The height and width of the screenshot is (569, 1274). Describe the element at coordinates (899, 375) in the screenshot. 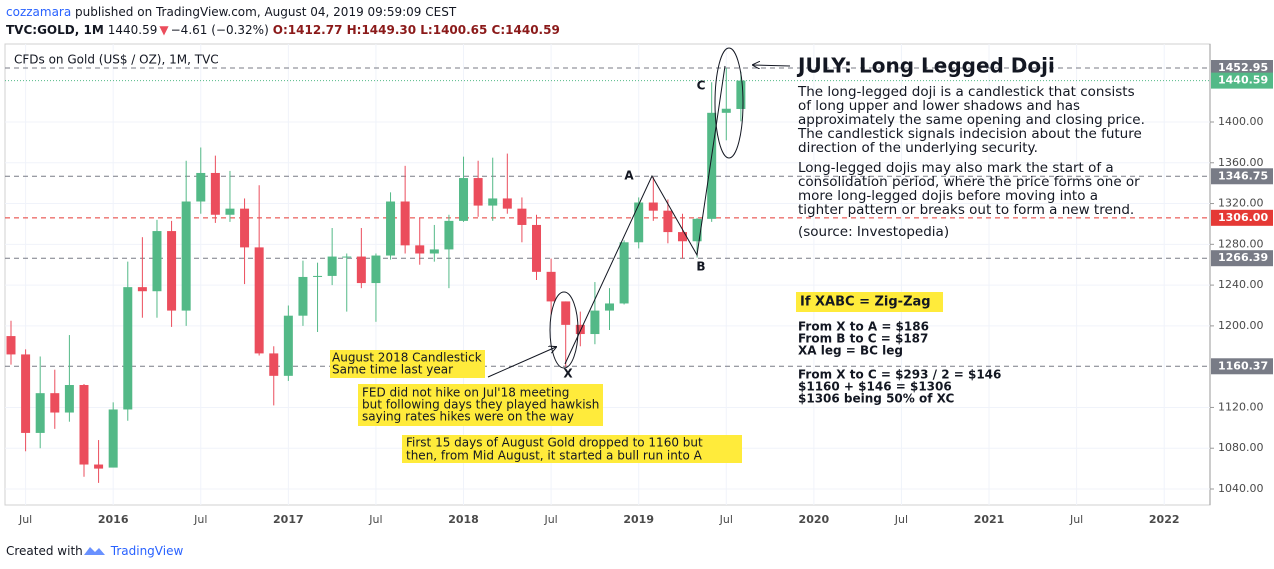

I see `zigzag-line: From X to C = $293 / 2 = $146` at that location.